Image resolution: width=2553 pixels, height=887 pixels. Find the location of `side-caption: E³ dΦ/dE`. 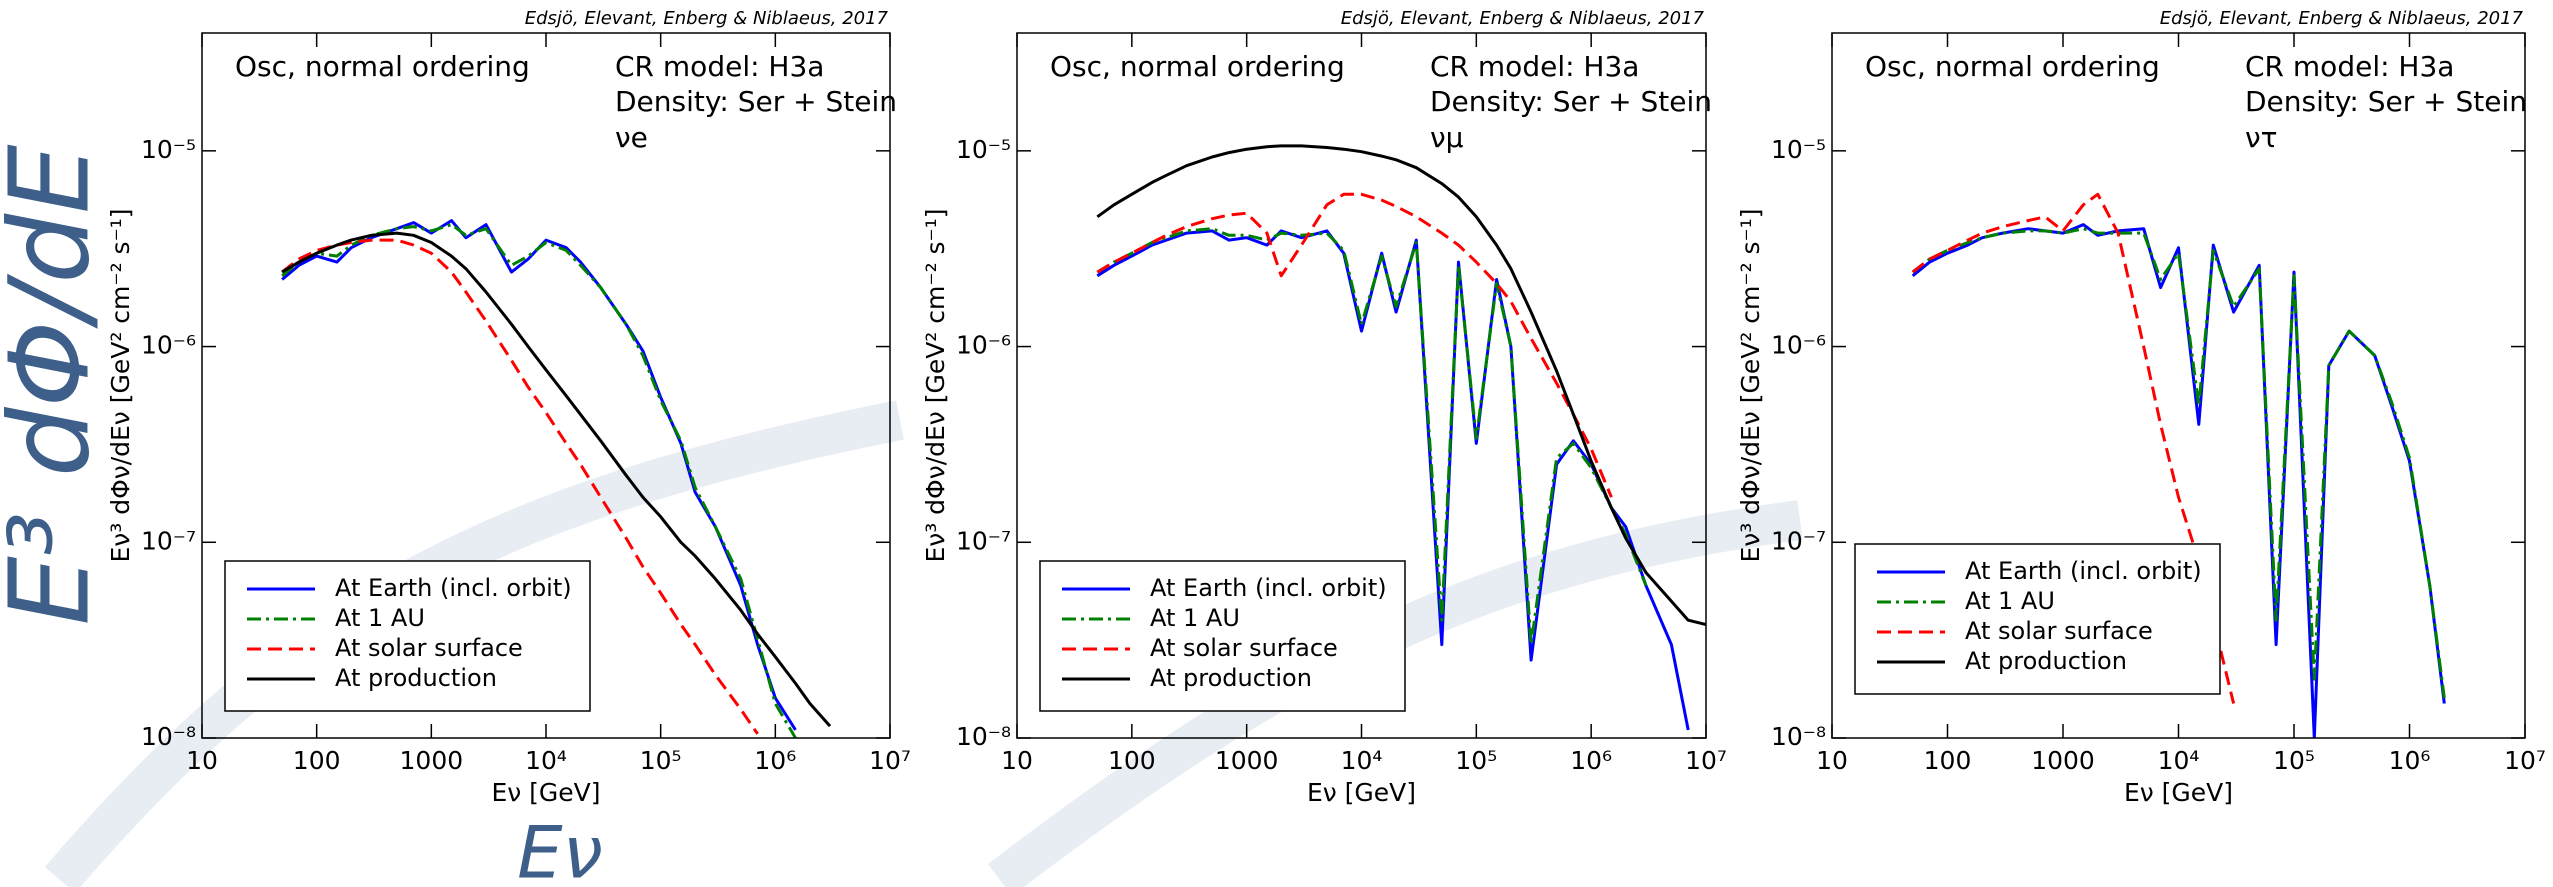

side-caption: E³ dΦ/dE is located at coordinates (56, 385).